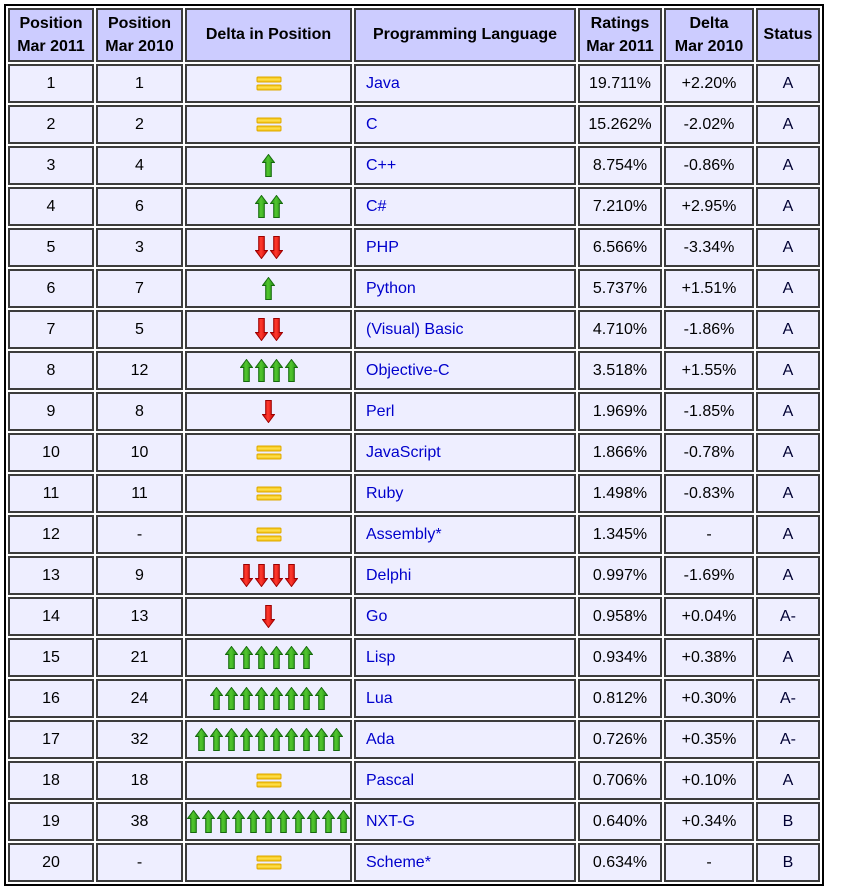 The image size is (857, 890). What do you see at coordinates (465, 698) in the screenshot?
I see `cell-programming-language: Lua` at bounding box center [465, 698].